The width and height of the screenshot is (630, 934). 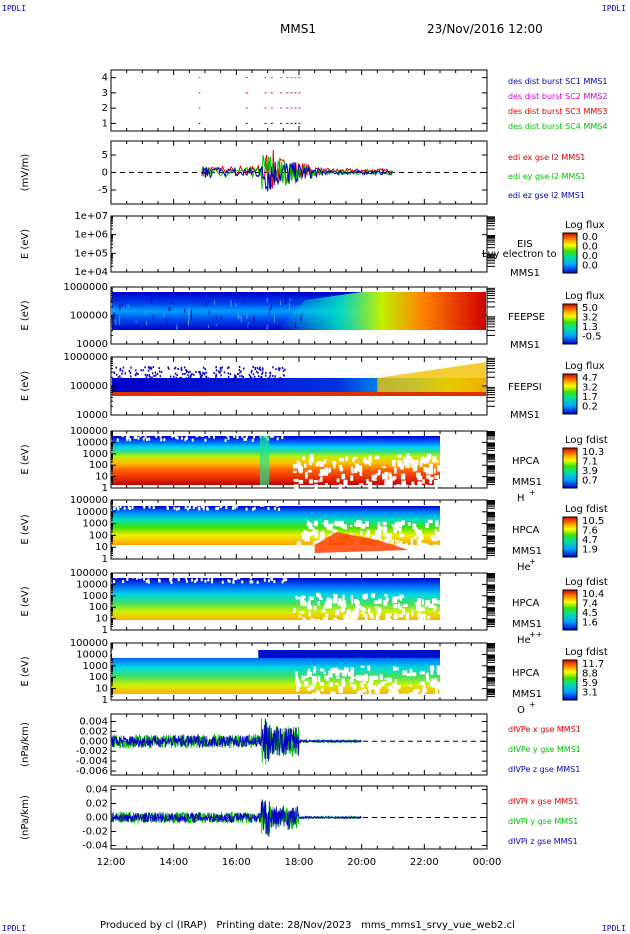 I want to click on burst-ytick-label: 2, so click(x=105, y=108).